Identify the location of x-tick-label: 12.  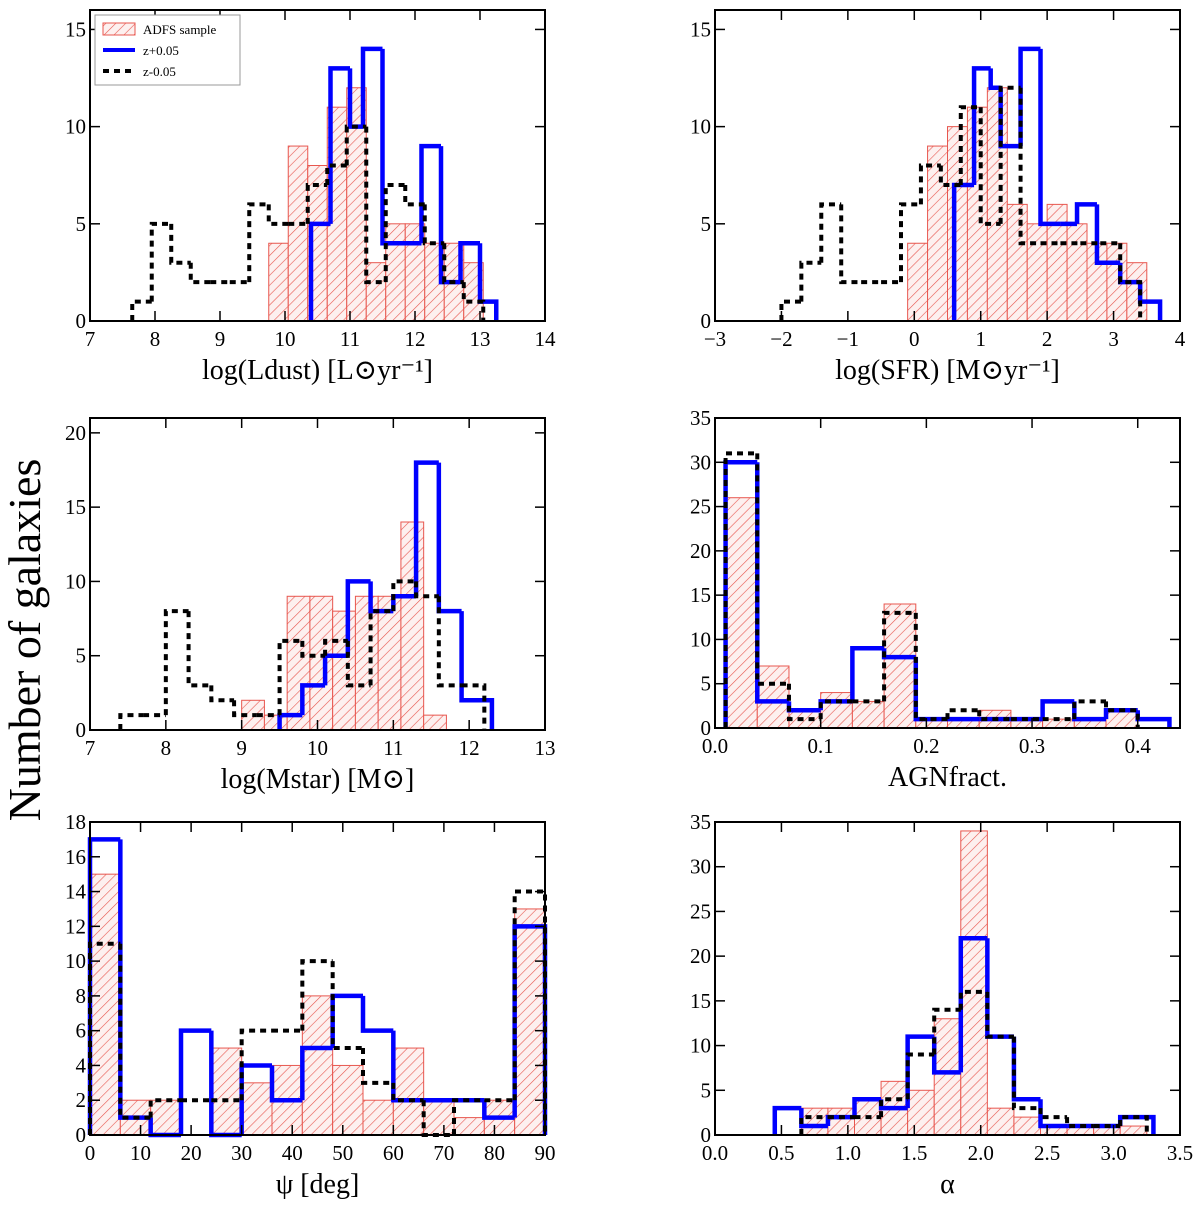
(415, 339).